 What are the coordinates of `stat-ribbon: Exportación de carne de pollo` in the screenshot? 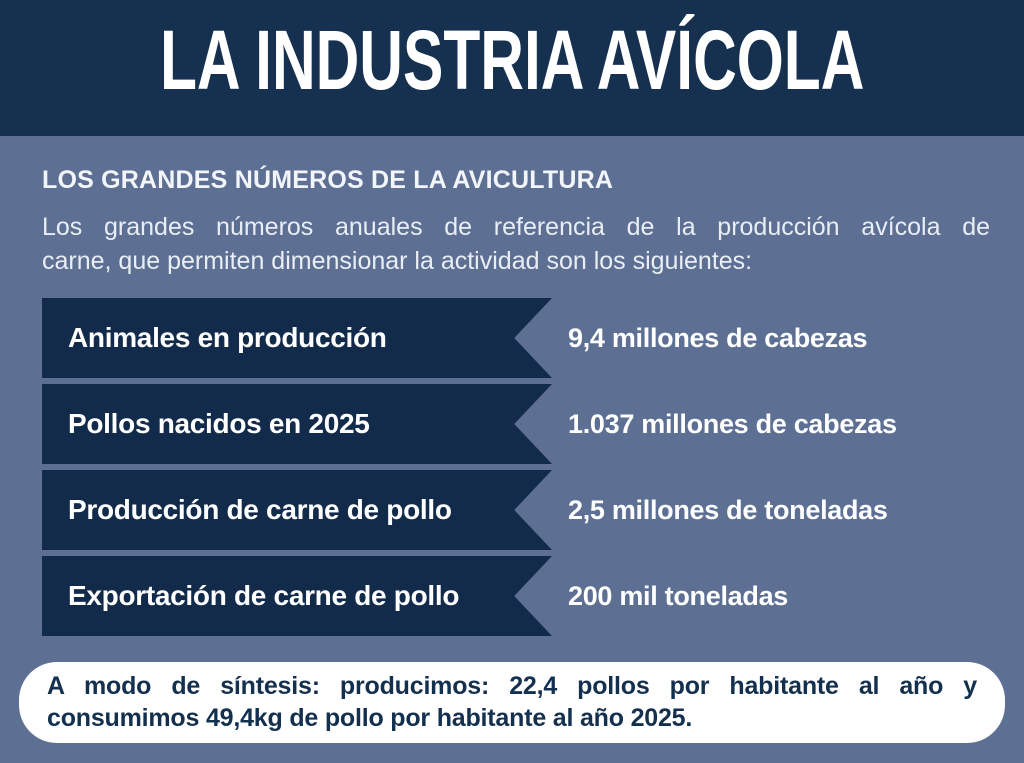 It's located at (297, 596).